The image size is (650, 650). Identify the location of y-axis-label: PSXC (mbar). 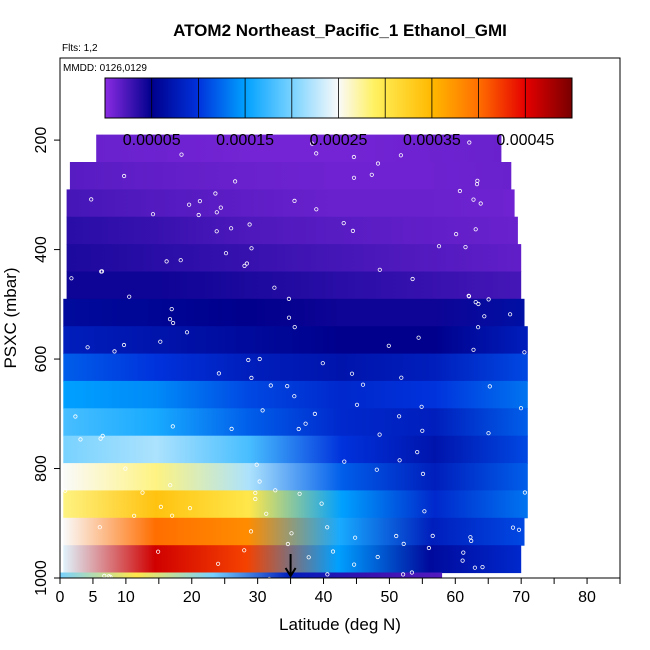
(10, 317).